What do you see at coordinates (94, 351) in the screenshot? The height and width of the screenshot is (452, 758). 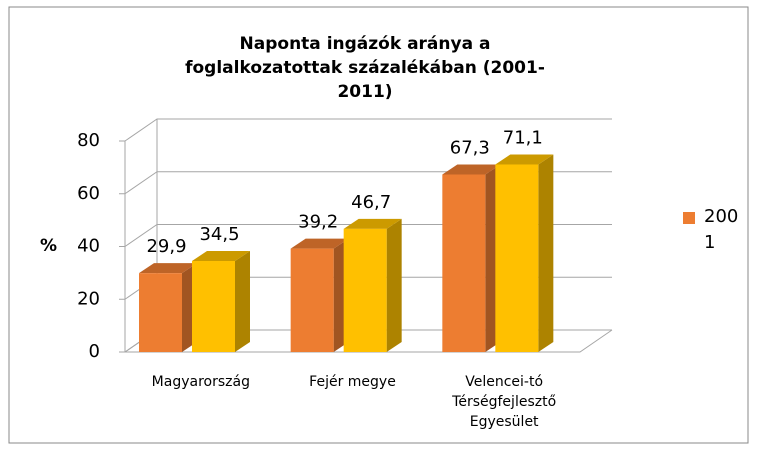 I see `y-tick-label: 0` at bounding box center [94, 351].